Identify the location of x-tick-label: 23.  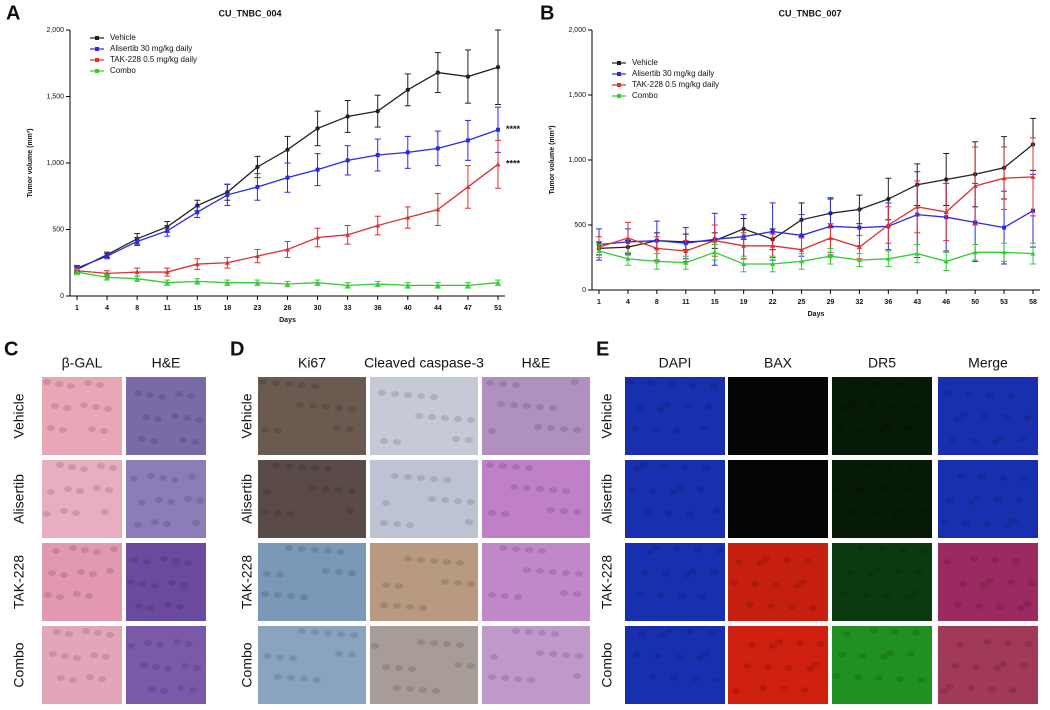
(258, 308).